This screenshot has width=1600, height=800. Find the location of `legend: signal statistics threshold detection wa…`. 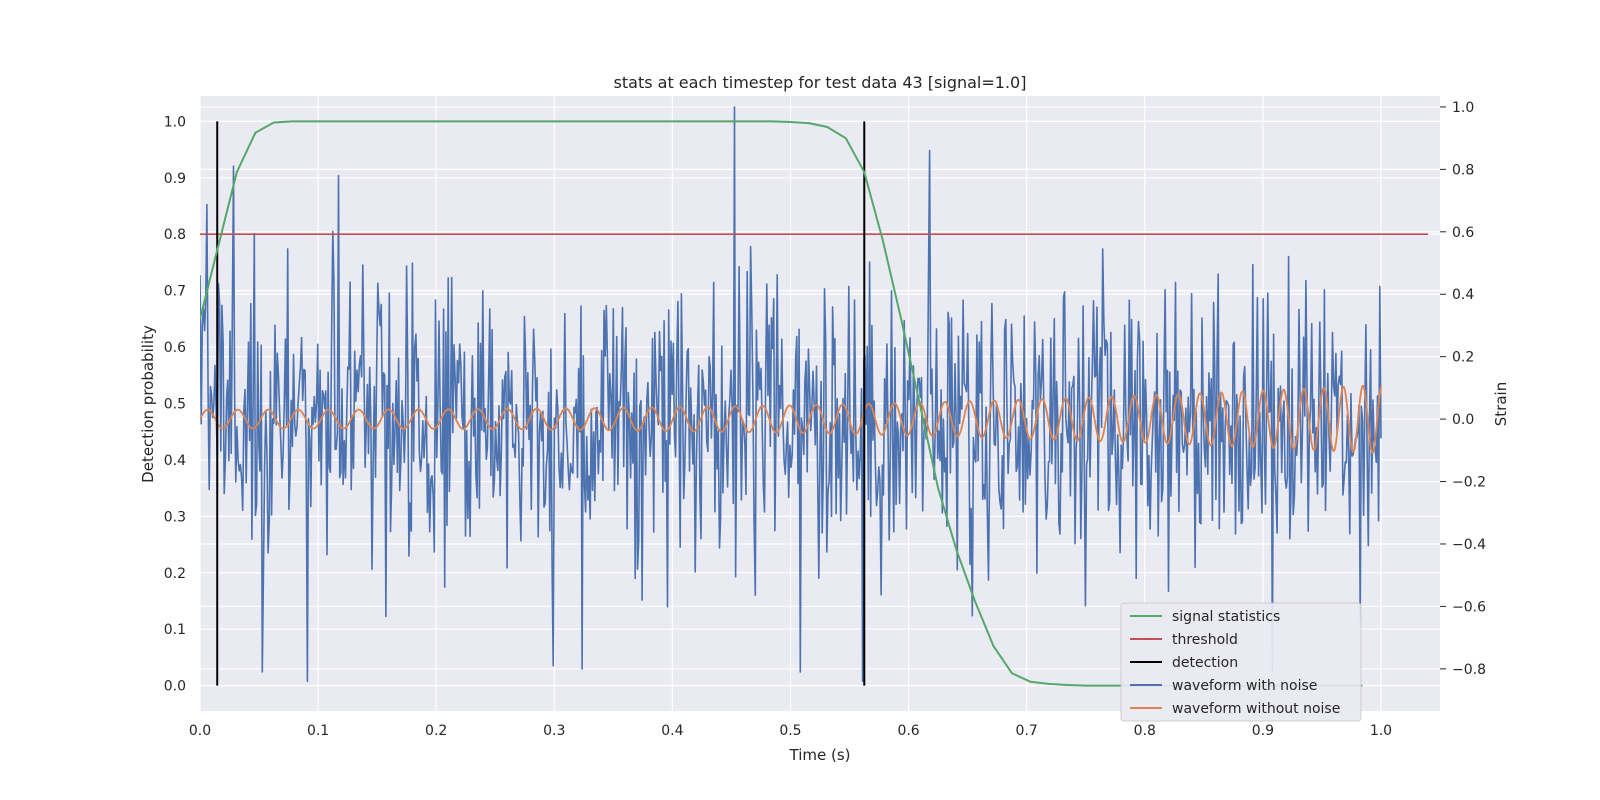

legend: signal statistics threshold detection wa… is located at coordinates (1241, 662).